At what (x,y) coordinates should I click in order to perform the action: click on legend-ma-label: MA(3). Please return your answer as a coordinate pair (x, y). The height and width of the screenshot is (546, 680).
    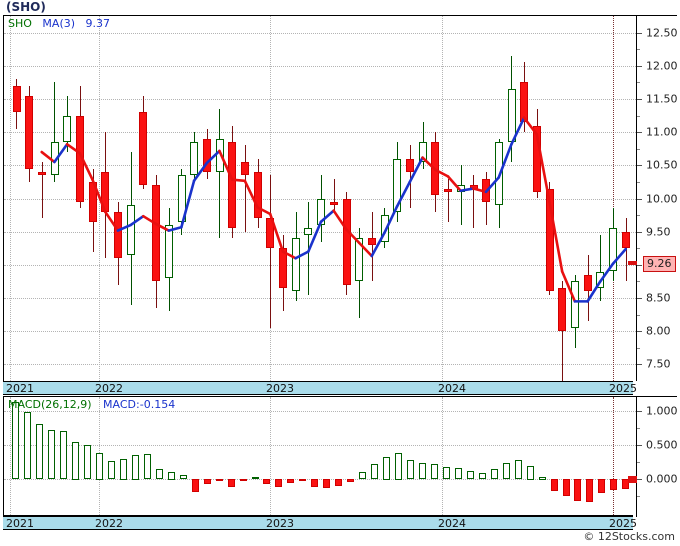
    Looking at the image, I should click on (59, 23).